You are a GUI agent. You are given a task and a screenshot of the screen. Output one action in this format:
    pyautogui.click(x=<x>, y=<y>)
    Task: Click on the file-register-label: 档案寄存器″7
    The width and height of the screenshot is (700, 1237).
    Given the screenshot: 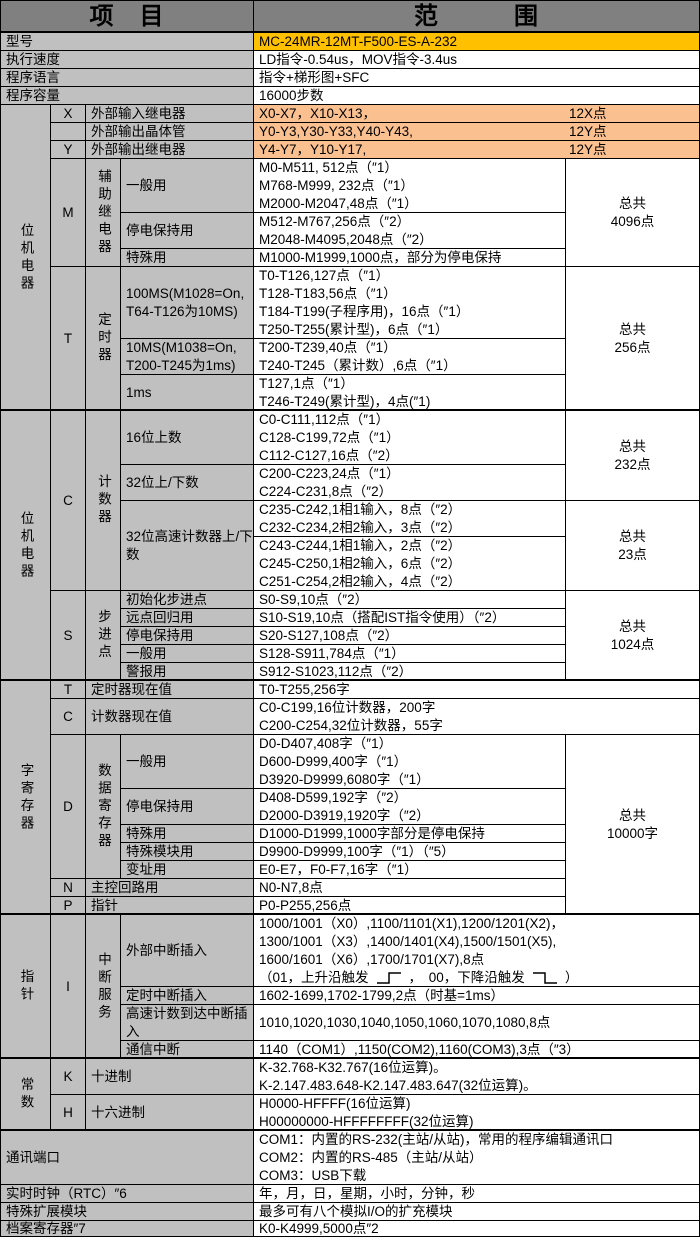 What is the action you would take?
    pyautogui.click(x=127, y=1228)
    